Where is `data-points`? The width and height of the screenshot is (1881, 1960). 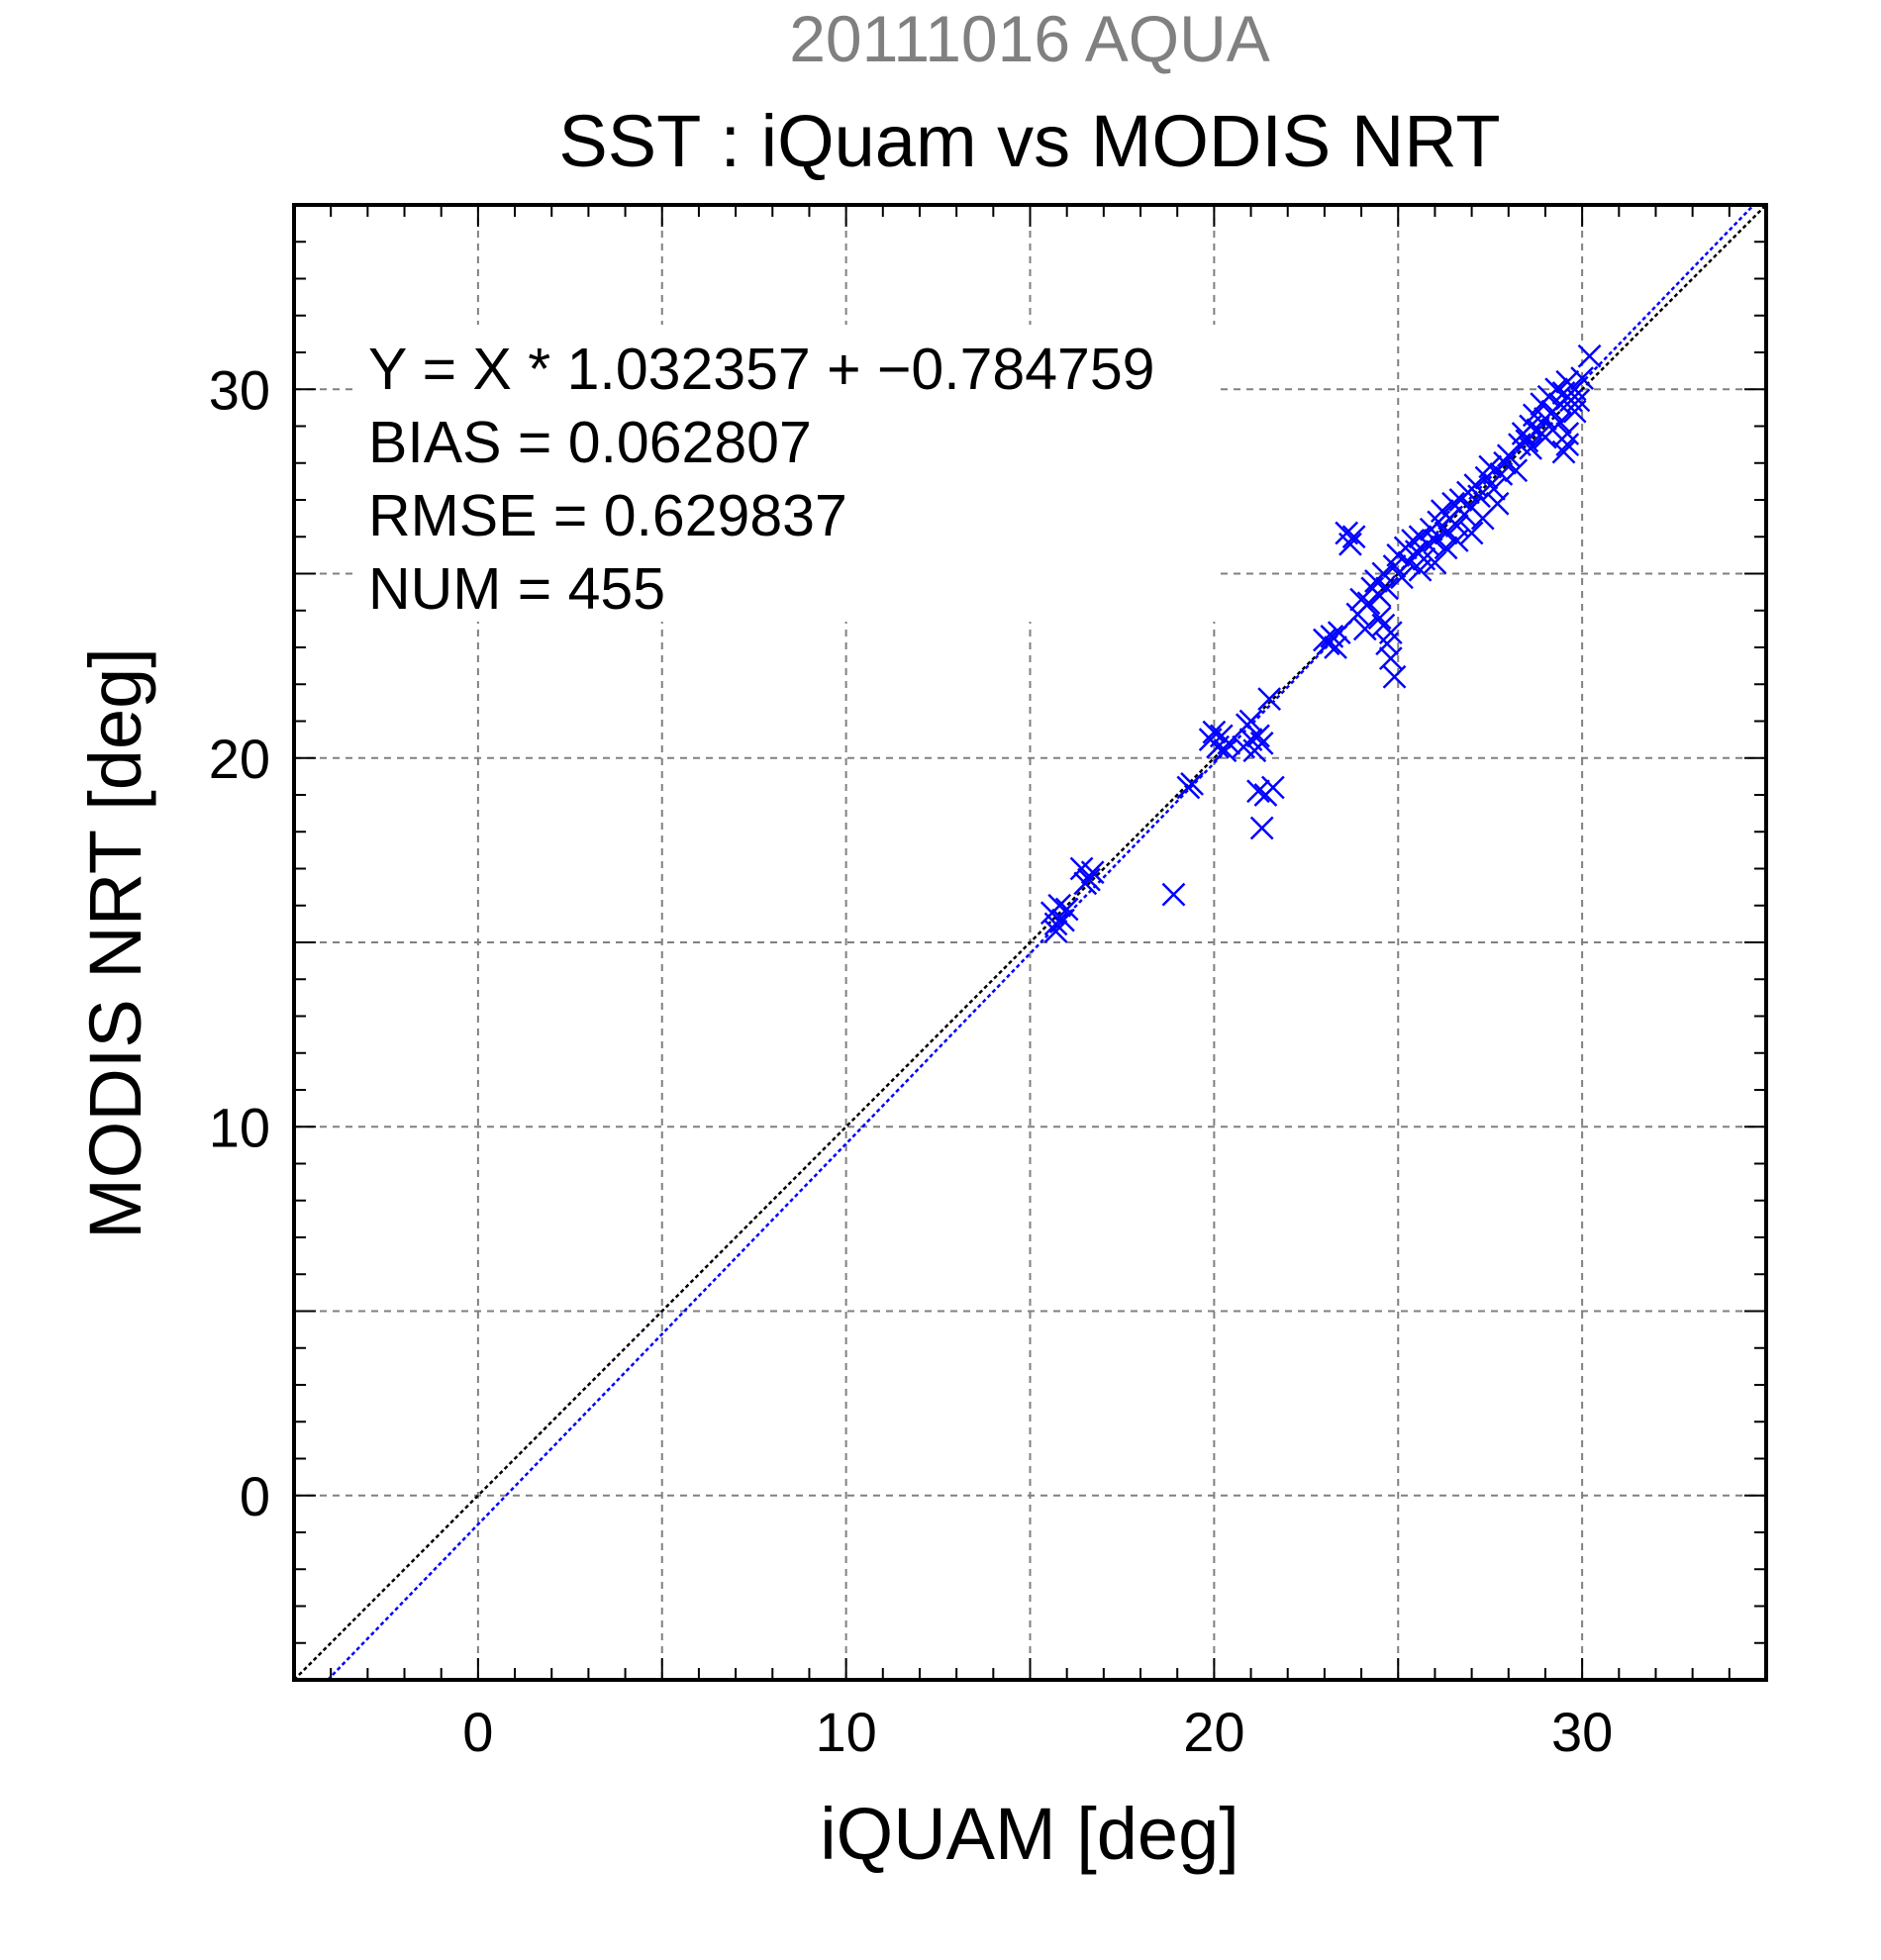 data-points is located at coordinates (1321, 643).